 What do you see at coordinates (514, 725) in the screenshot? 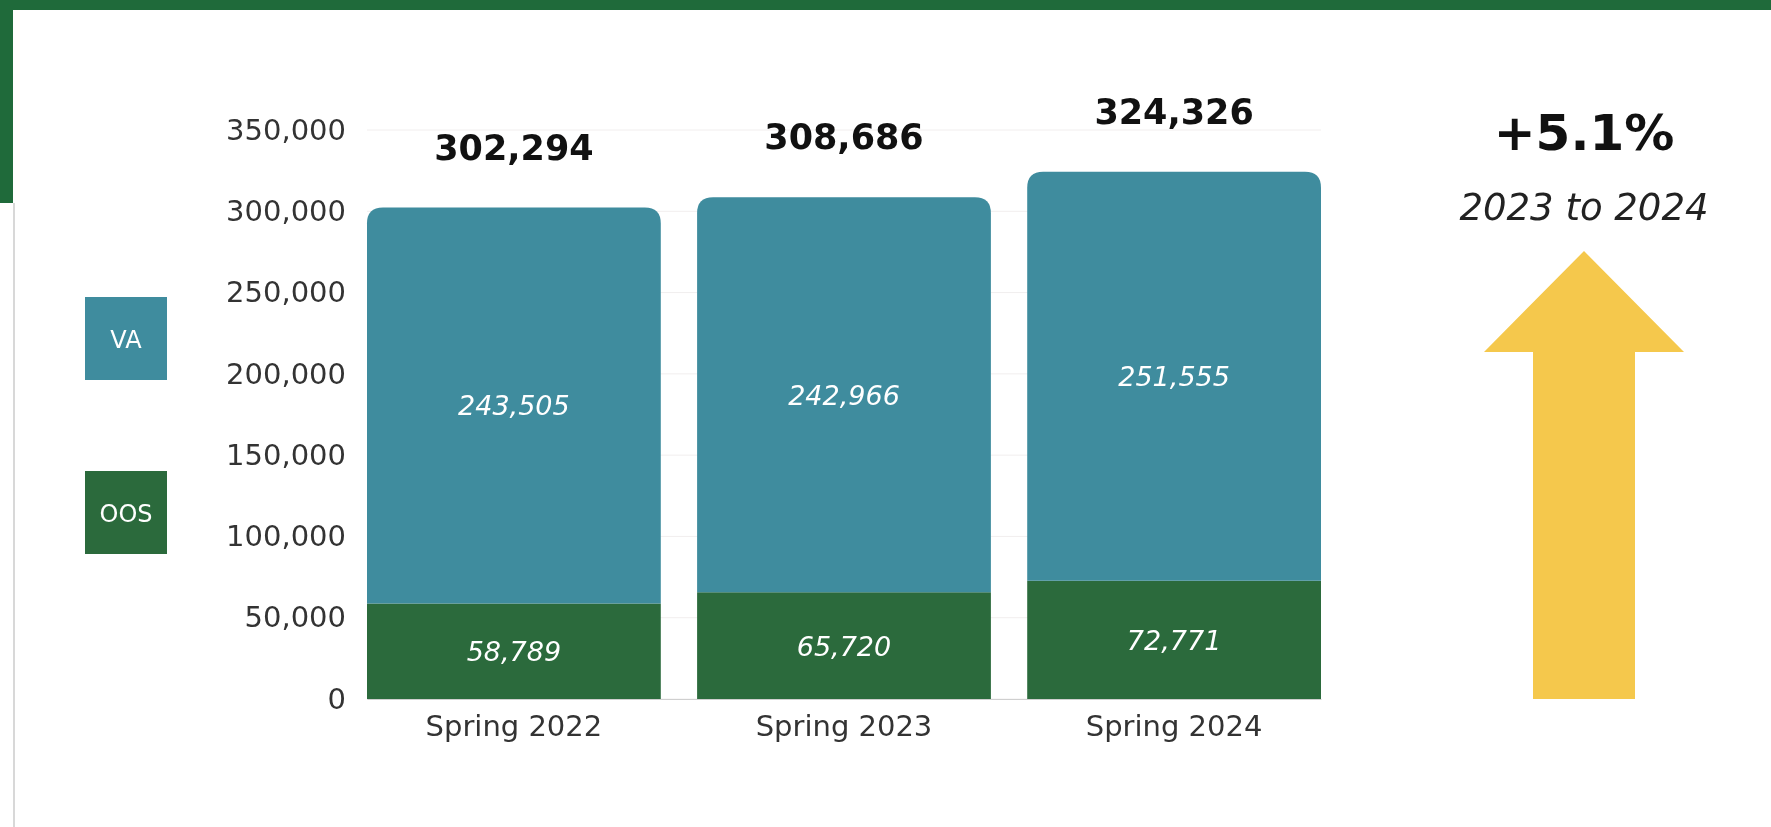
I see `x-tick-label: Spring 2022` at bounding box center [514, 725].